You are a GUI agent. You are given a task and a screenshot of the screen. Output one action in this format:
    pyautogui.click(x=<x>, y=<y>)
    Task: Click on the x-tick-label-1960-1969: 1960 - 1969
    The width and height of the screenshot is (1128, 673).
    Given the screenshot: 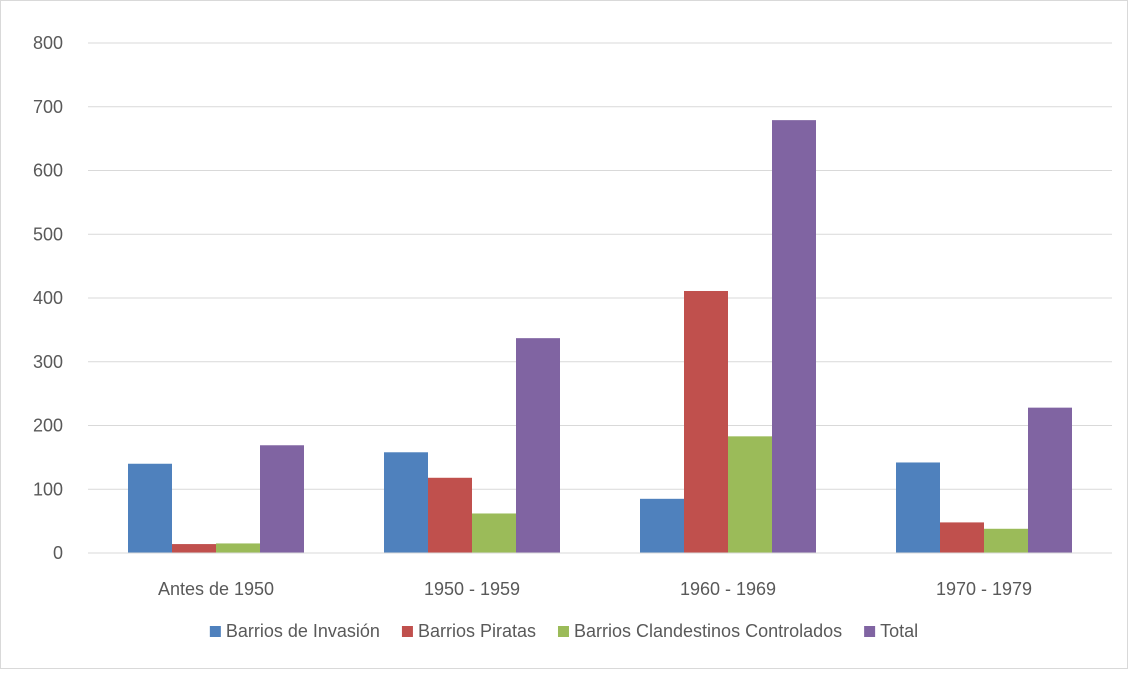 What is the action you would take?
    pyautogui.click(x=728, y=589)
    